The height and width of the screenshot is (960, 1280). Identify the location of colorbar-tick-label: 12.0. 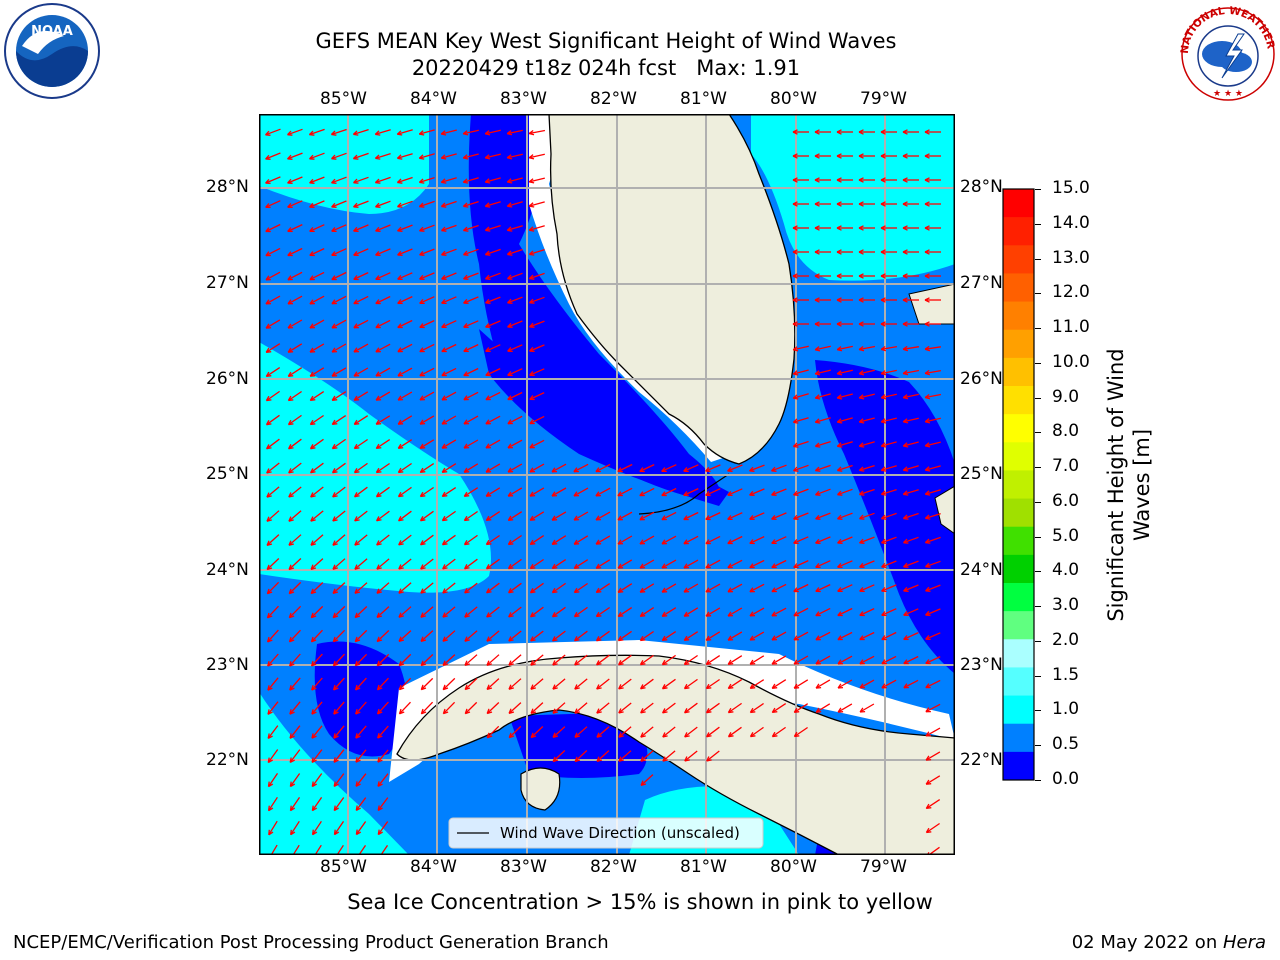
(1071, 292).